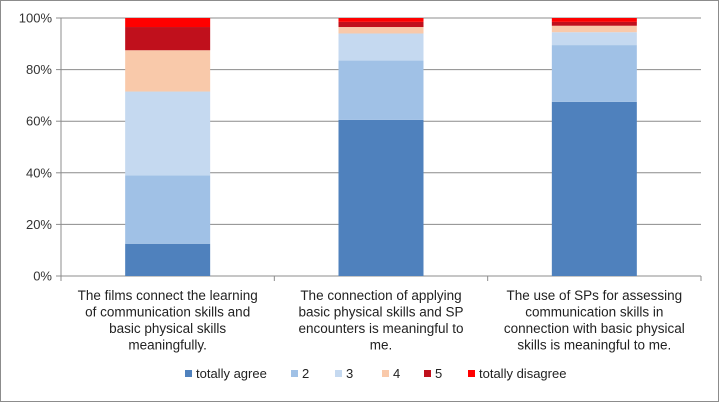 The height and width of the screenshot is (402, 719). Describe the element at coordinates (522, 373) in the screenshot. I see `legend-label: totally disagree` at that location.